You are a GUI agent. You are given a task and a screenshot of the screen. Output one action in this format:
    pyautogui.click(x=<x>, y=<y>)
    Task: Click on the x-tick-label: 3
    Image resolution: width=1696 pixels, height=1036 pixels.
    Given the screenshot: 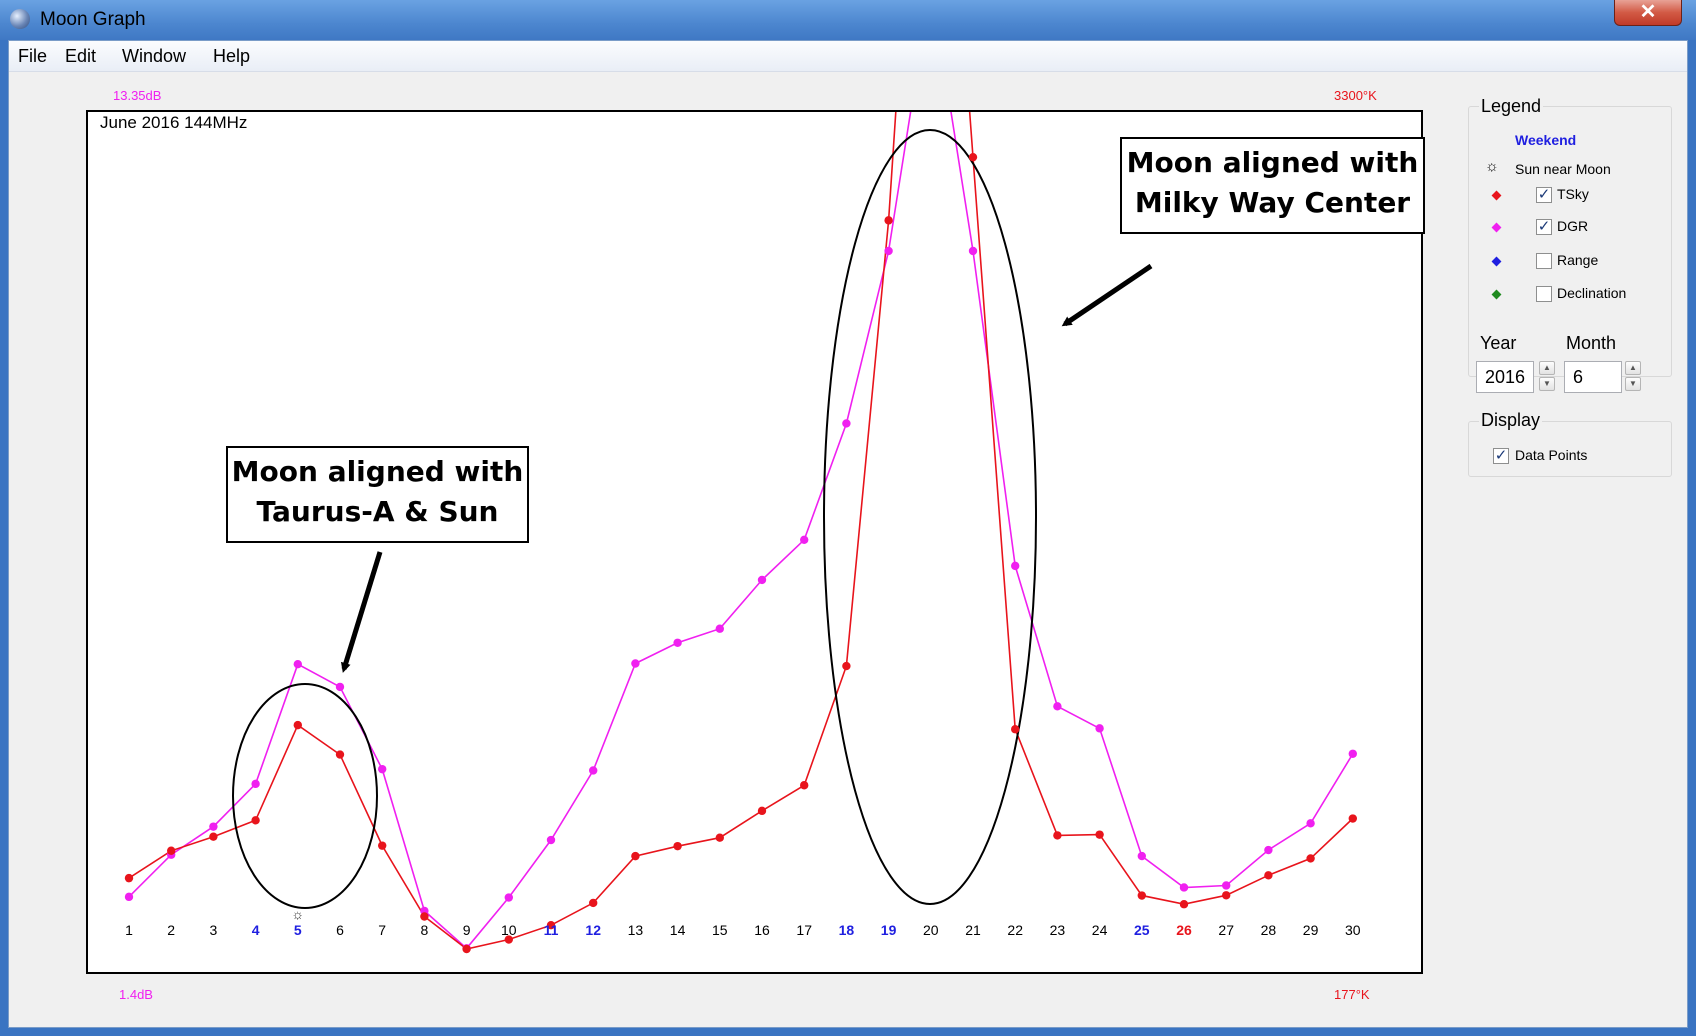 What is the action you would take?
    pyautogui.click(x=214, y=930)
    